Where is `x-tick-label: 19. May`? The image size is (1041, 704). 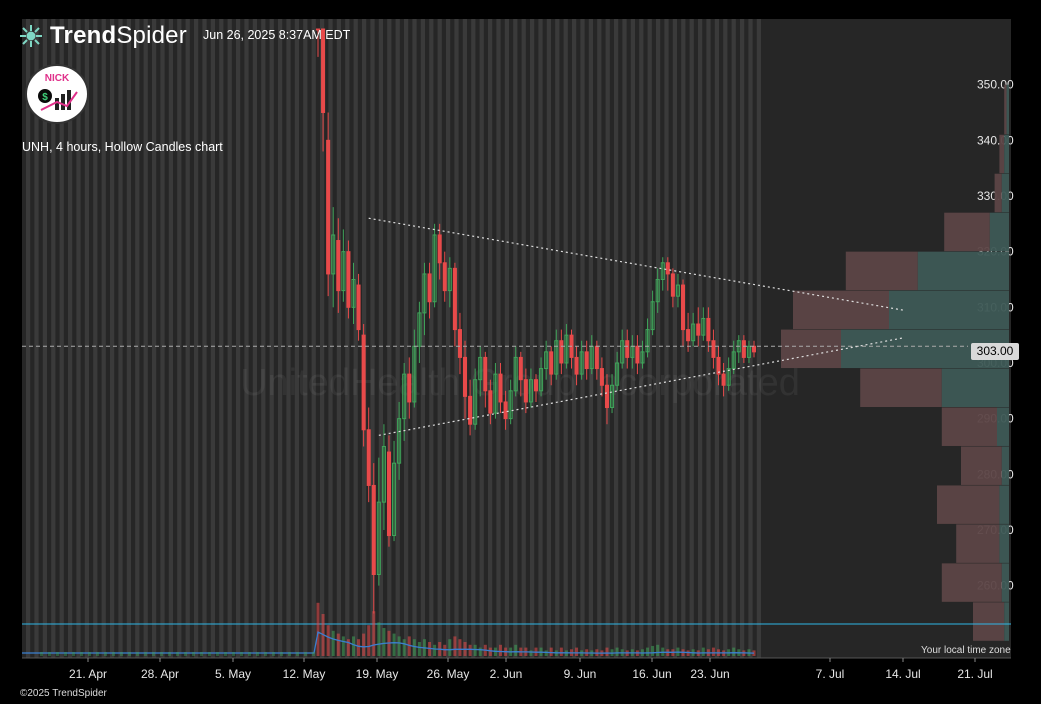
x-tick-label: 19. May is located at coordinates (377, 674).